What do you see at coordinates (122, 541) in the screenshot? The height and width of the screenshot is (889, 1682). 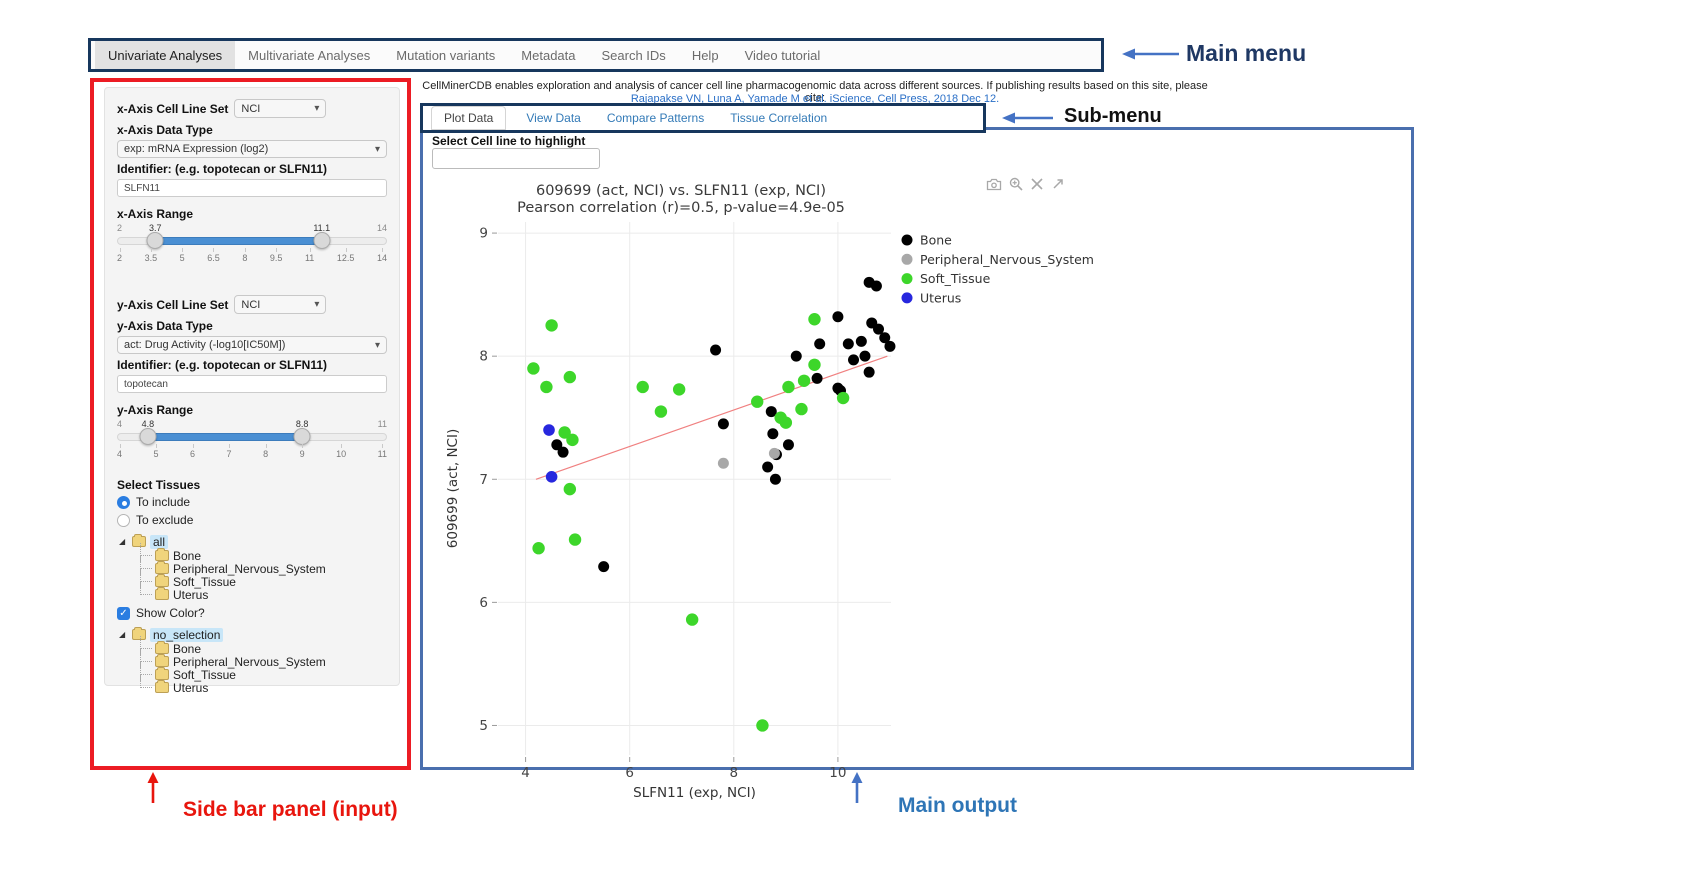 I see `tree-caret-icon: ◢` at bounding box center [122, 541].